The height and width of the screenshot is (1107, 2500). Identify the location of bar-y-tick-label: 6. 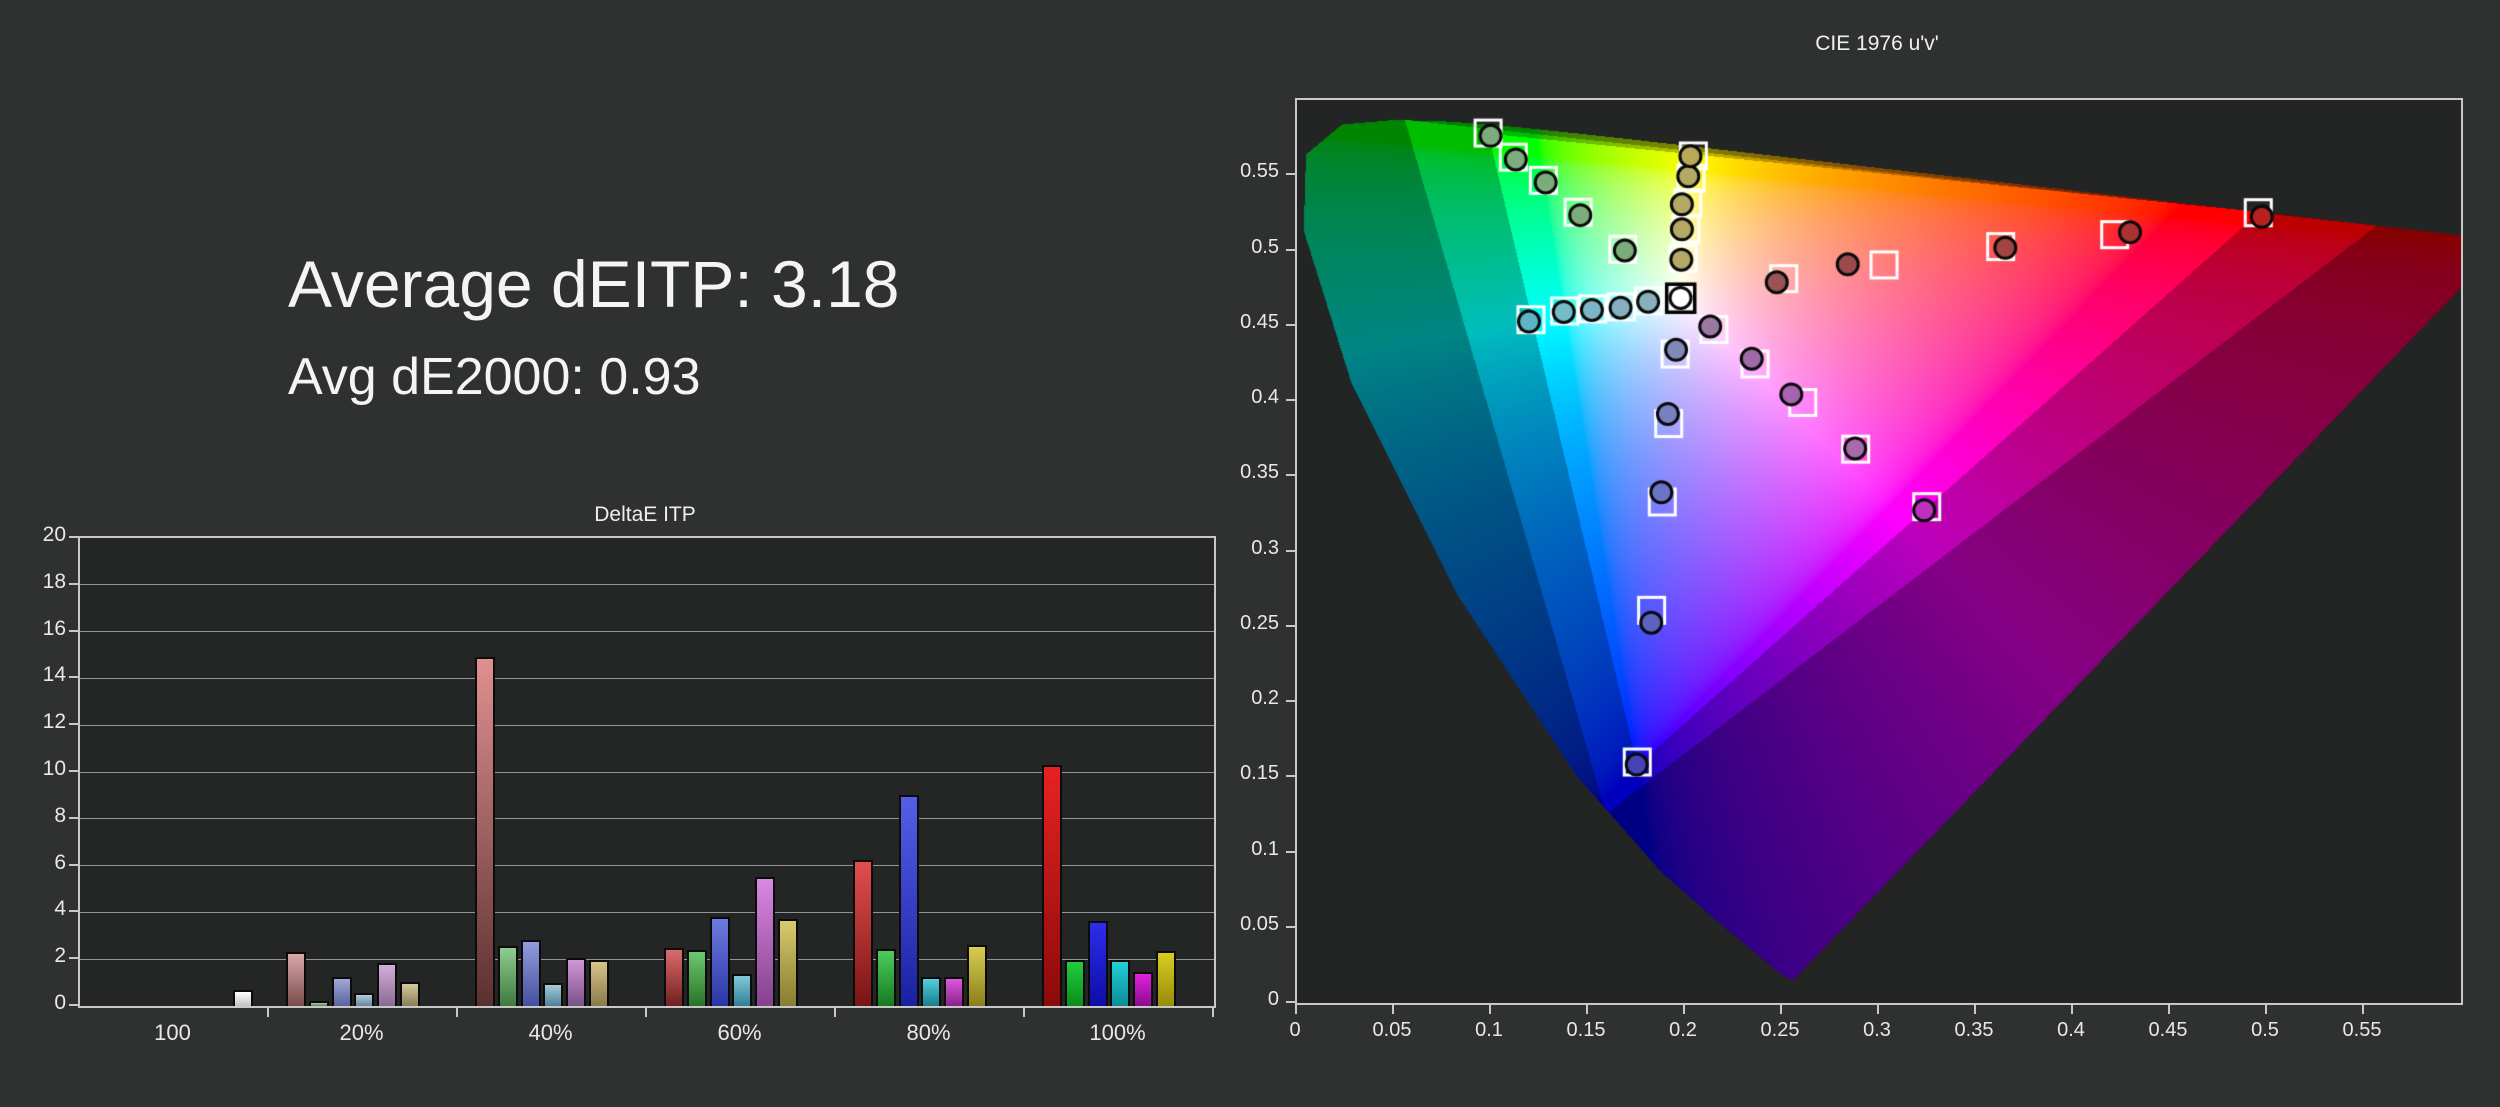
(60, 862).